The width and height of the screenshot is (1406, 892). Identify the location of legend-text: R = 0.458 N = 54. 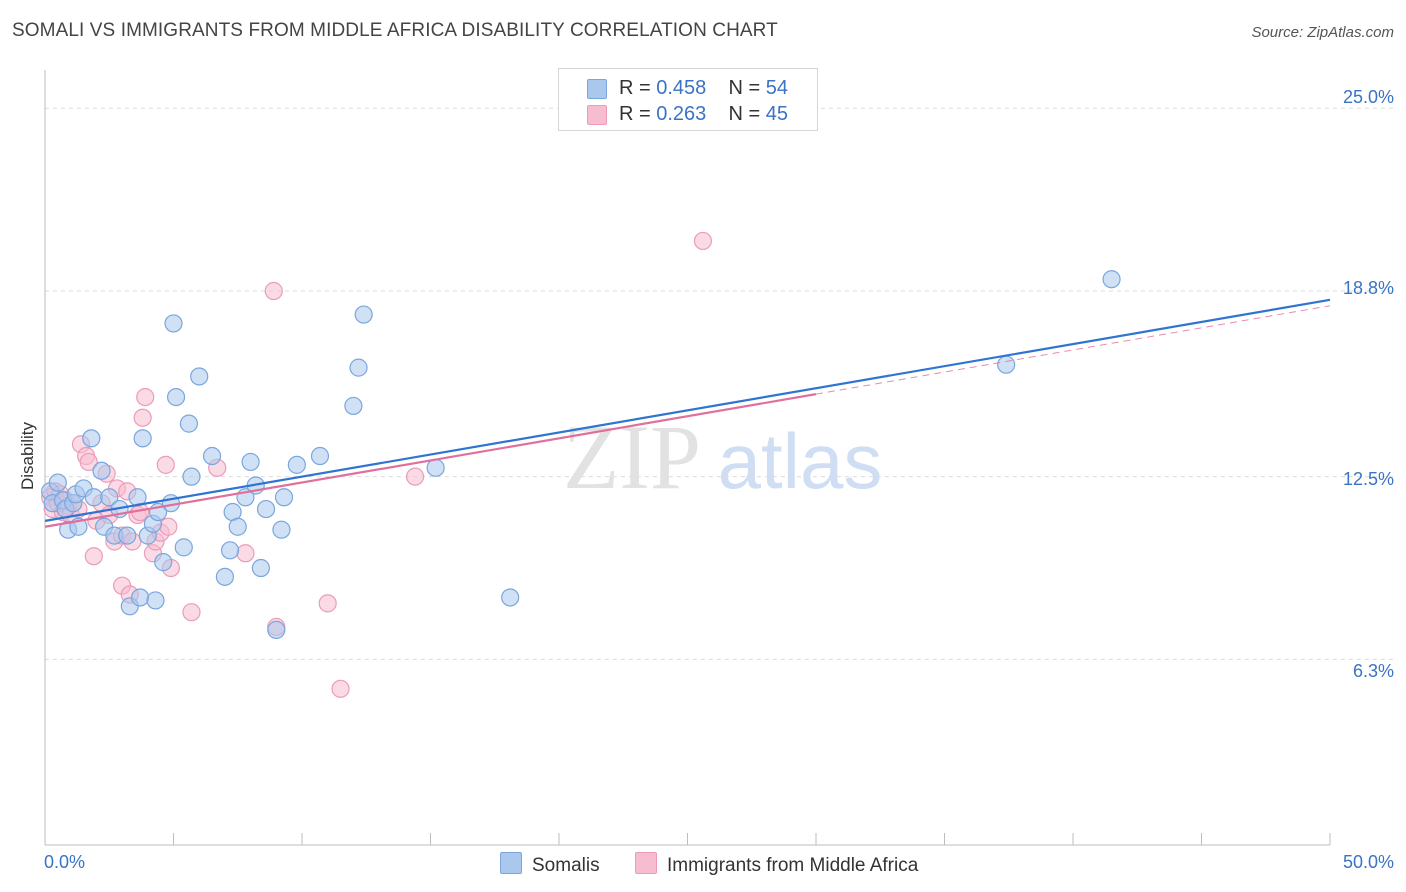
(703, 88).